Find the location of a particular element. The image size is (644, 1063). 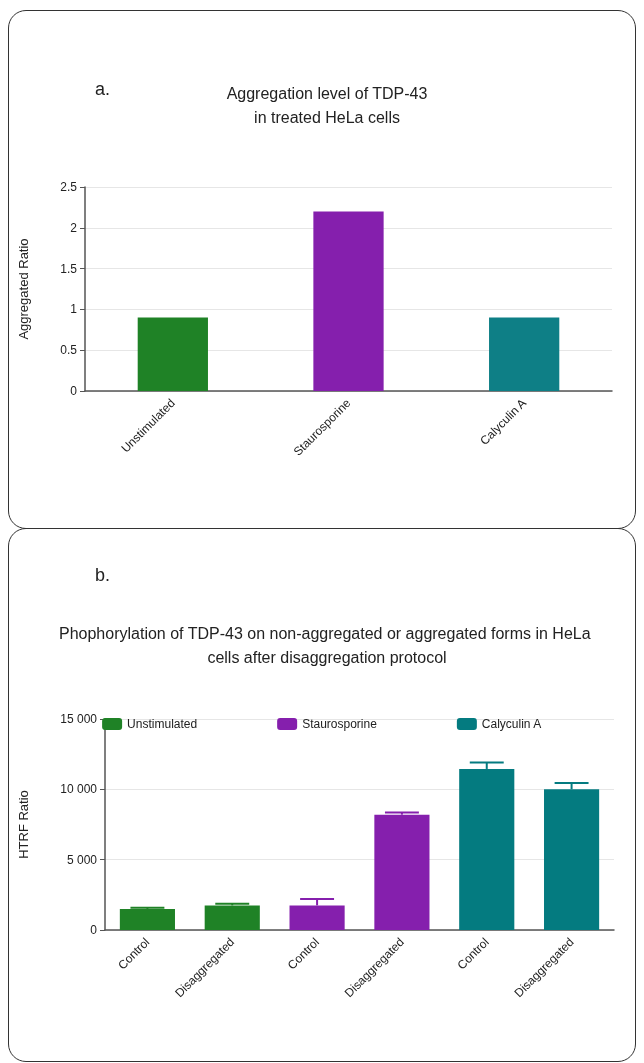

legend-label: Calyculin A is located at coordinates (511, 724).